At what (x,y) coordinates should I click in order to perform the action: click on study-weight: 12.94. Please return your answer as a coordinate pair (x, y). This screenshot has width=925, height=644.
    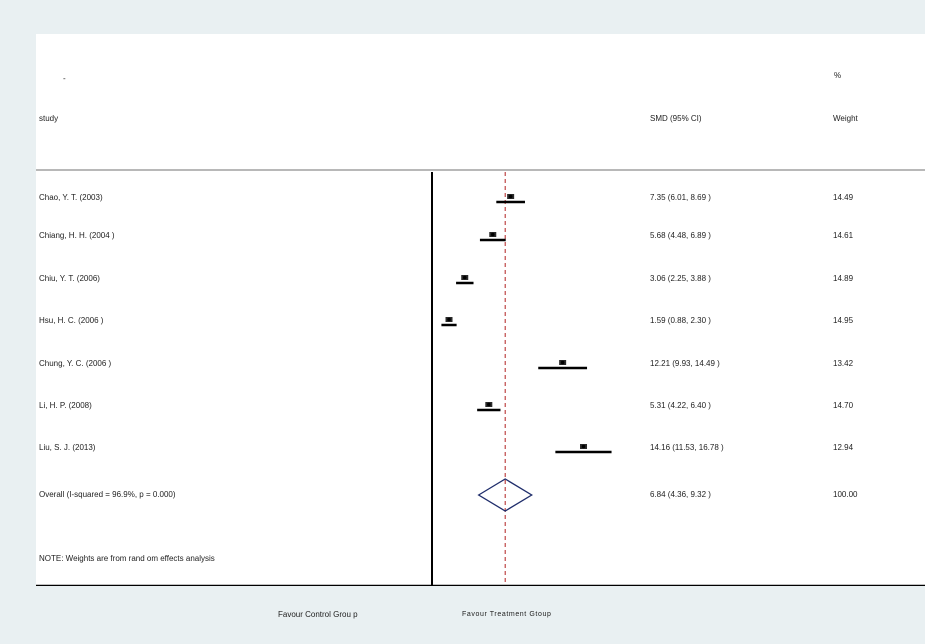
    Looking at the image, I should click on (843, 447).